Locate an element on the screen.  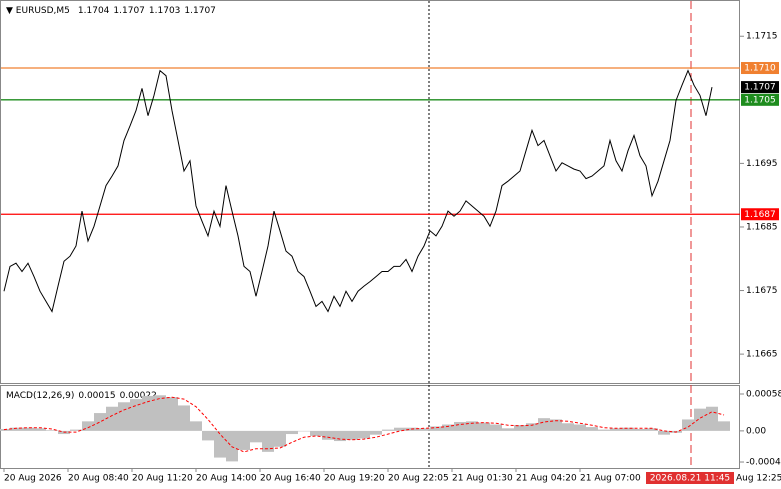
x-tick-label: 20 Aug 16:40 is located at coordinates (290, 479).